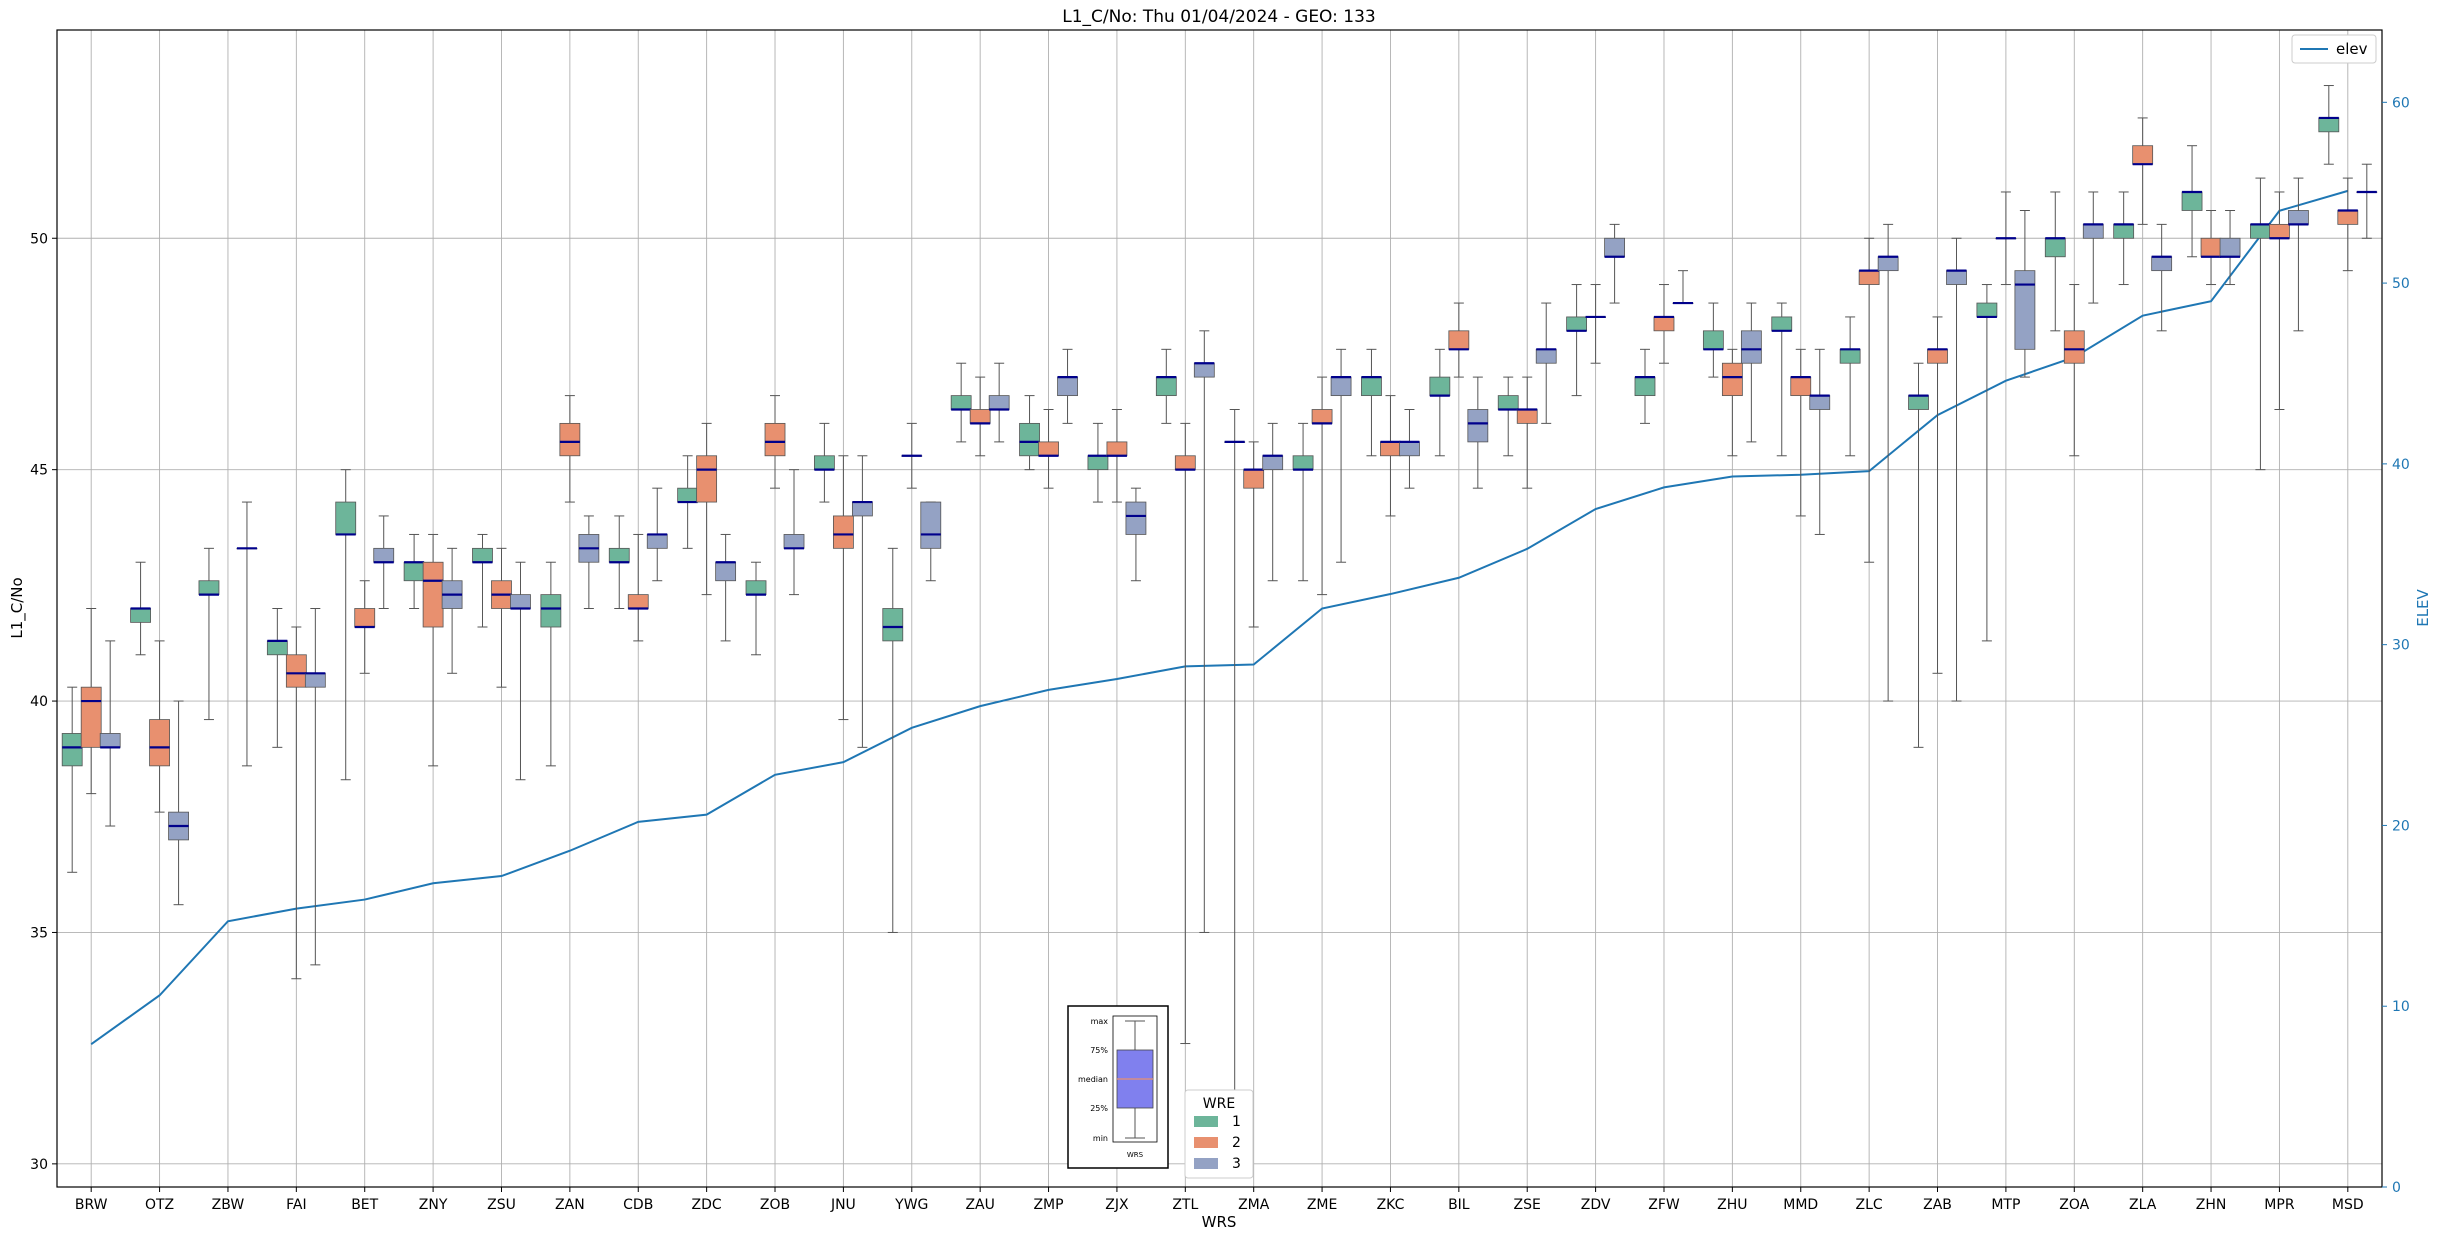  I want to click on chart-title: L1_C/No: Thu 01/04/2024 - GEO: 133, so click(1218, 17).